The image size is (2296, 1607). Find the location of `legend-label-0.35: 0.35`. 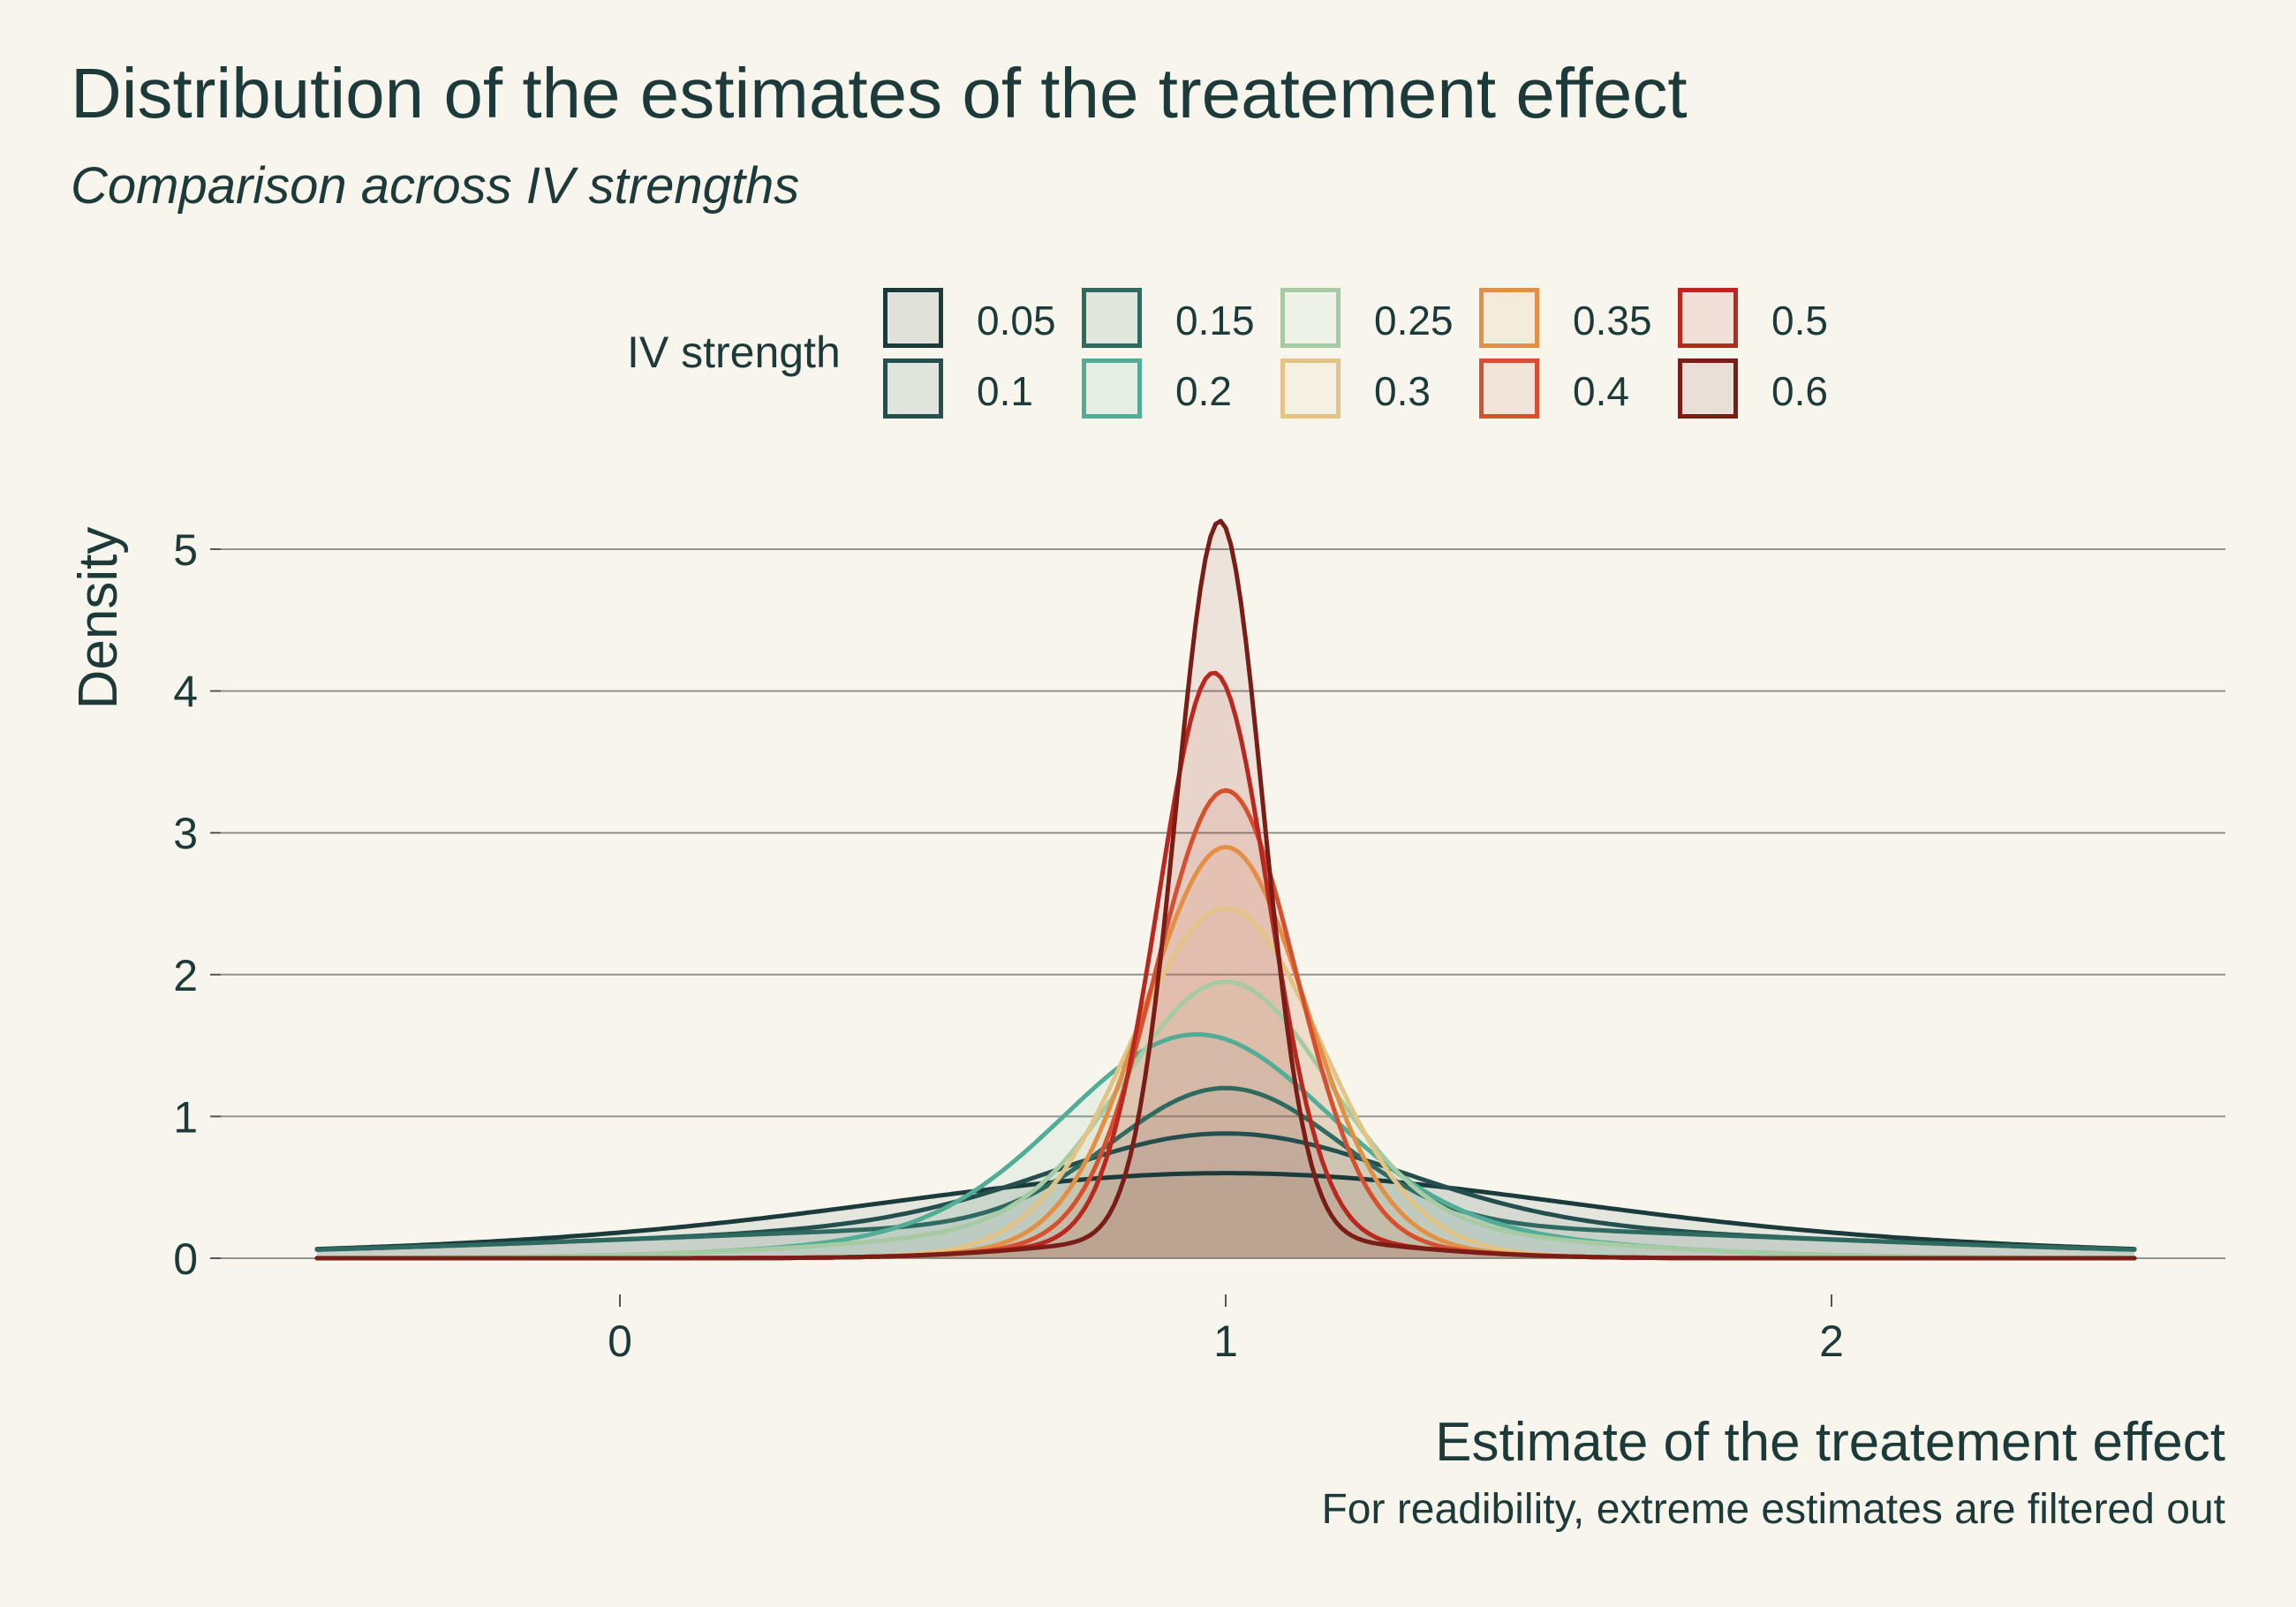

legend-label-0.35: 0.35 is located at coordinates (1612, 320).